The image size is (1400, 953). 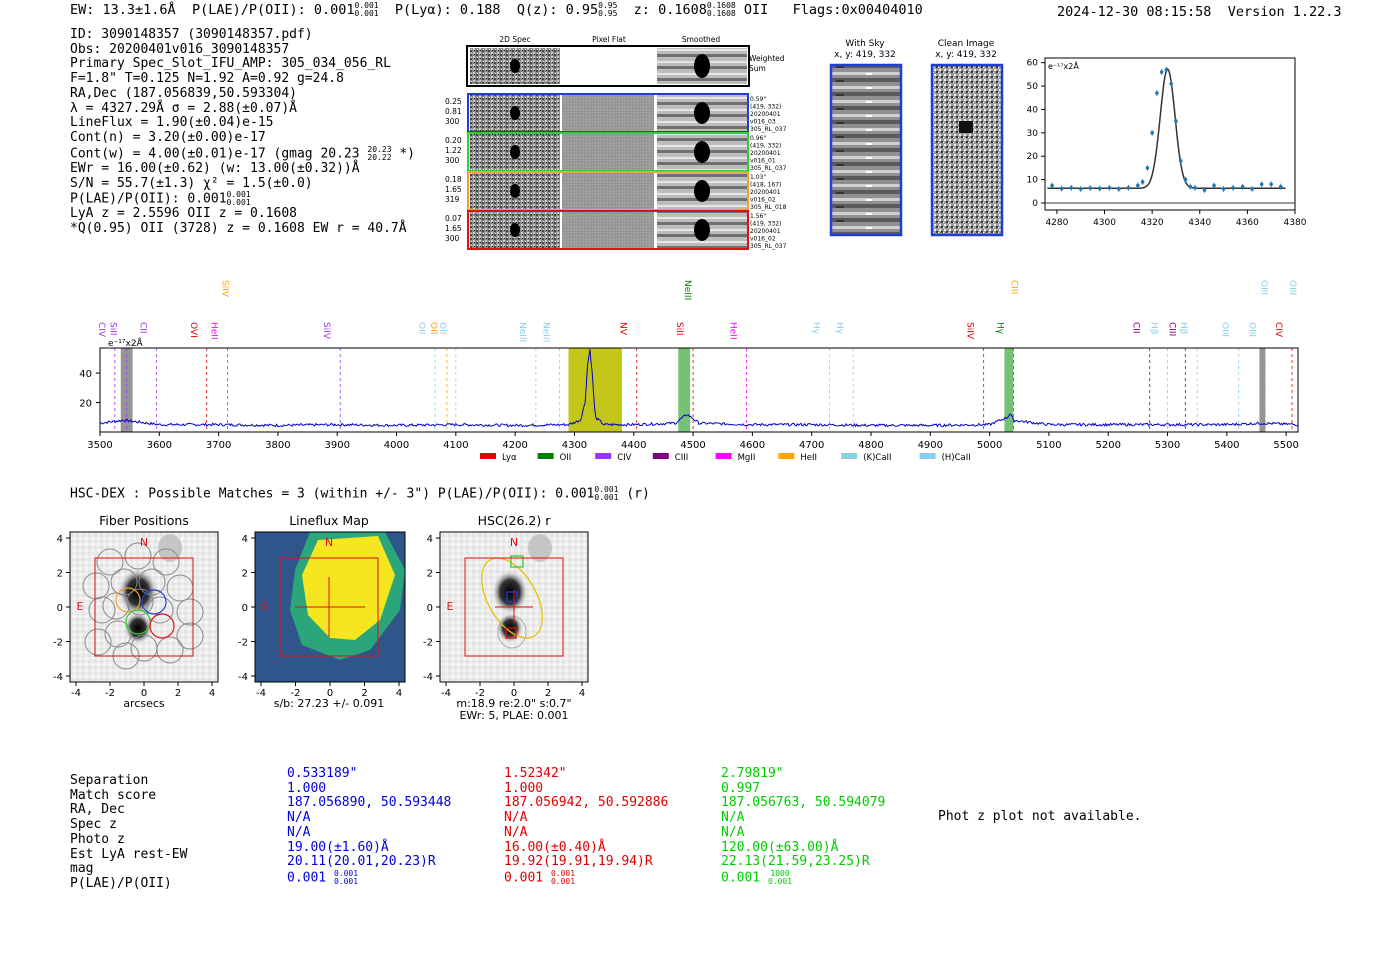 What do you see at coordinates (702, 191) in the screenshot?
I see `exposure-3-source-smooth` at bounding box center [702, 191].